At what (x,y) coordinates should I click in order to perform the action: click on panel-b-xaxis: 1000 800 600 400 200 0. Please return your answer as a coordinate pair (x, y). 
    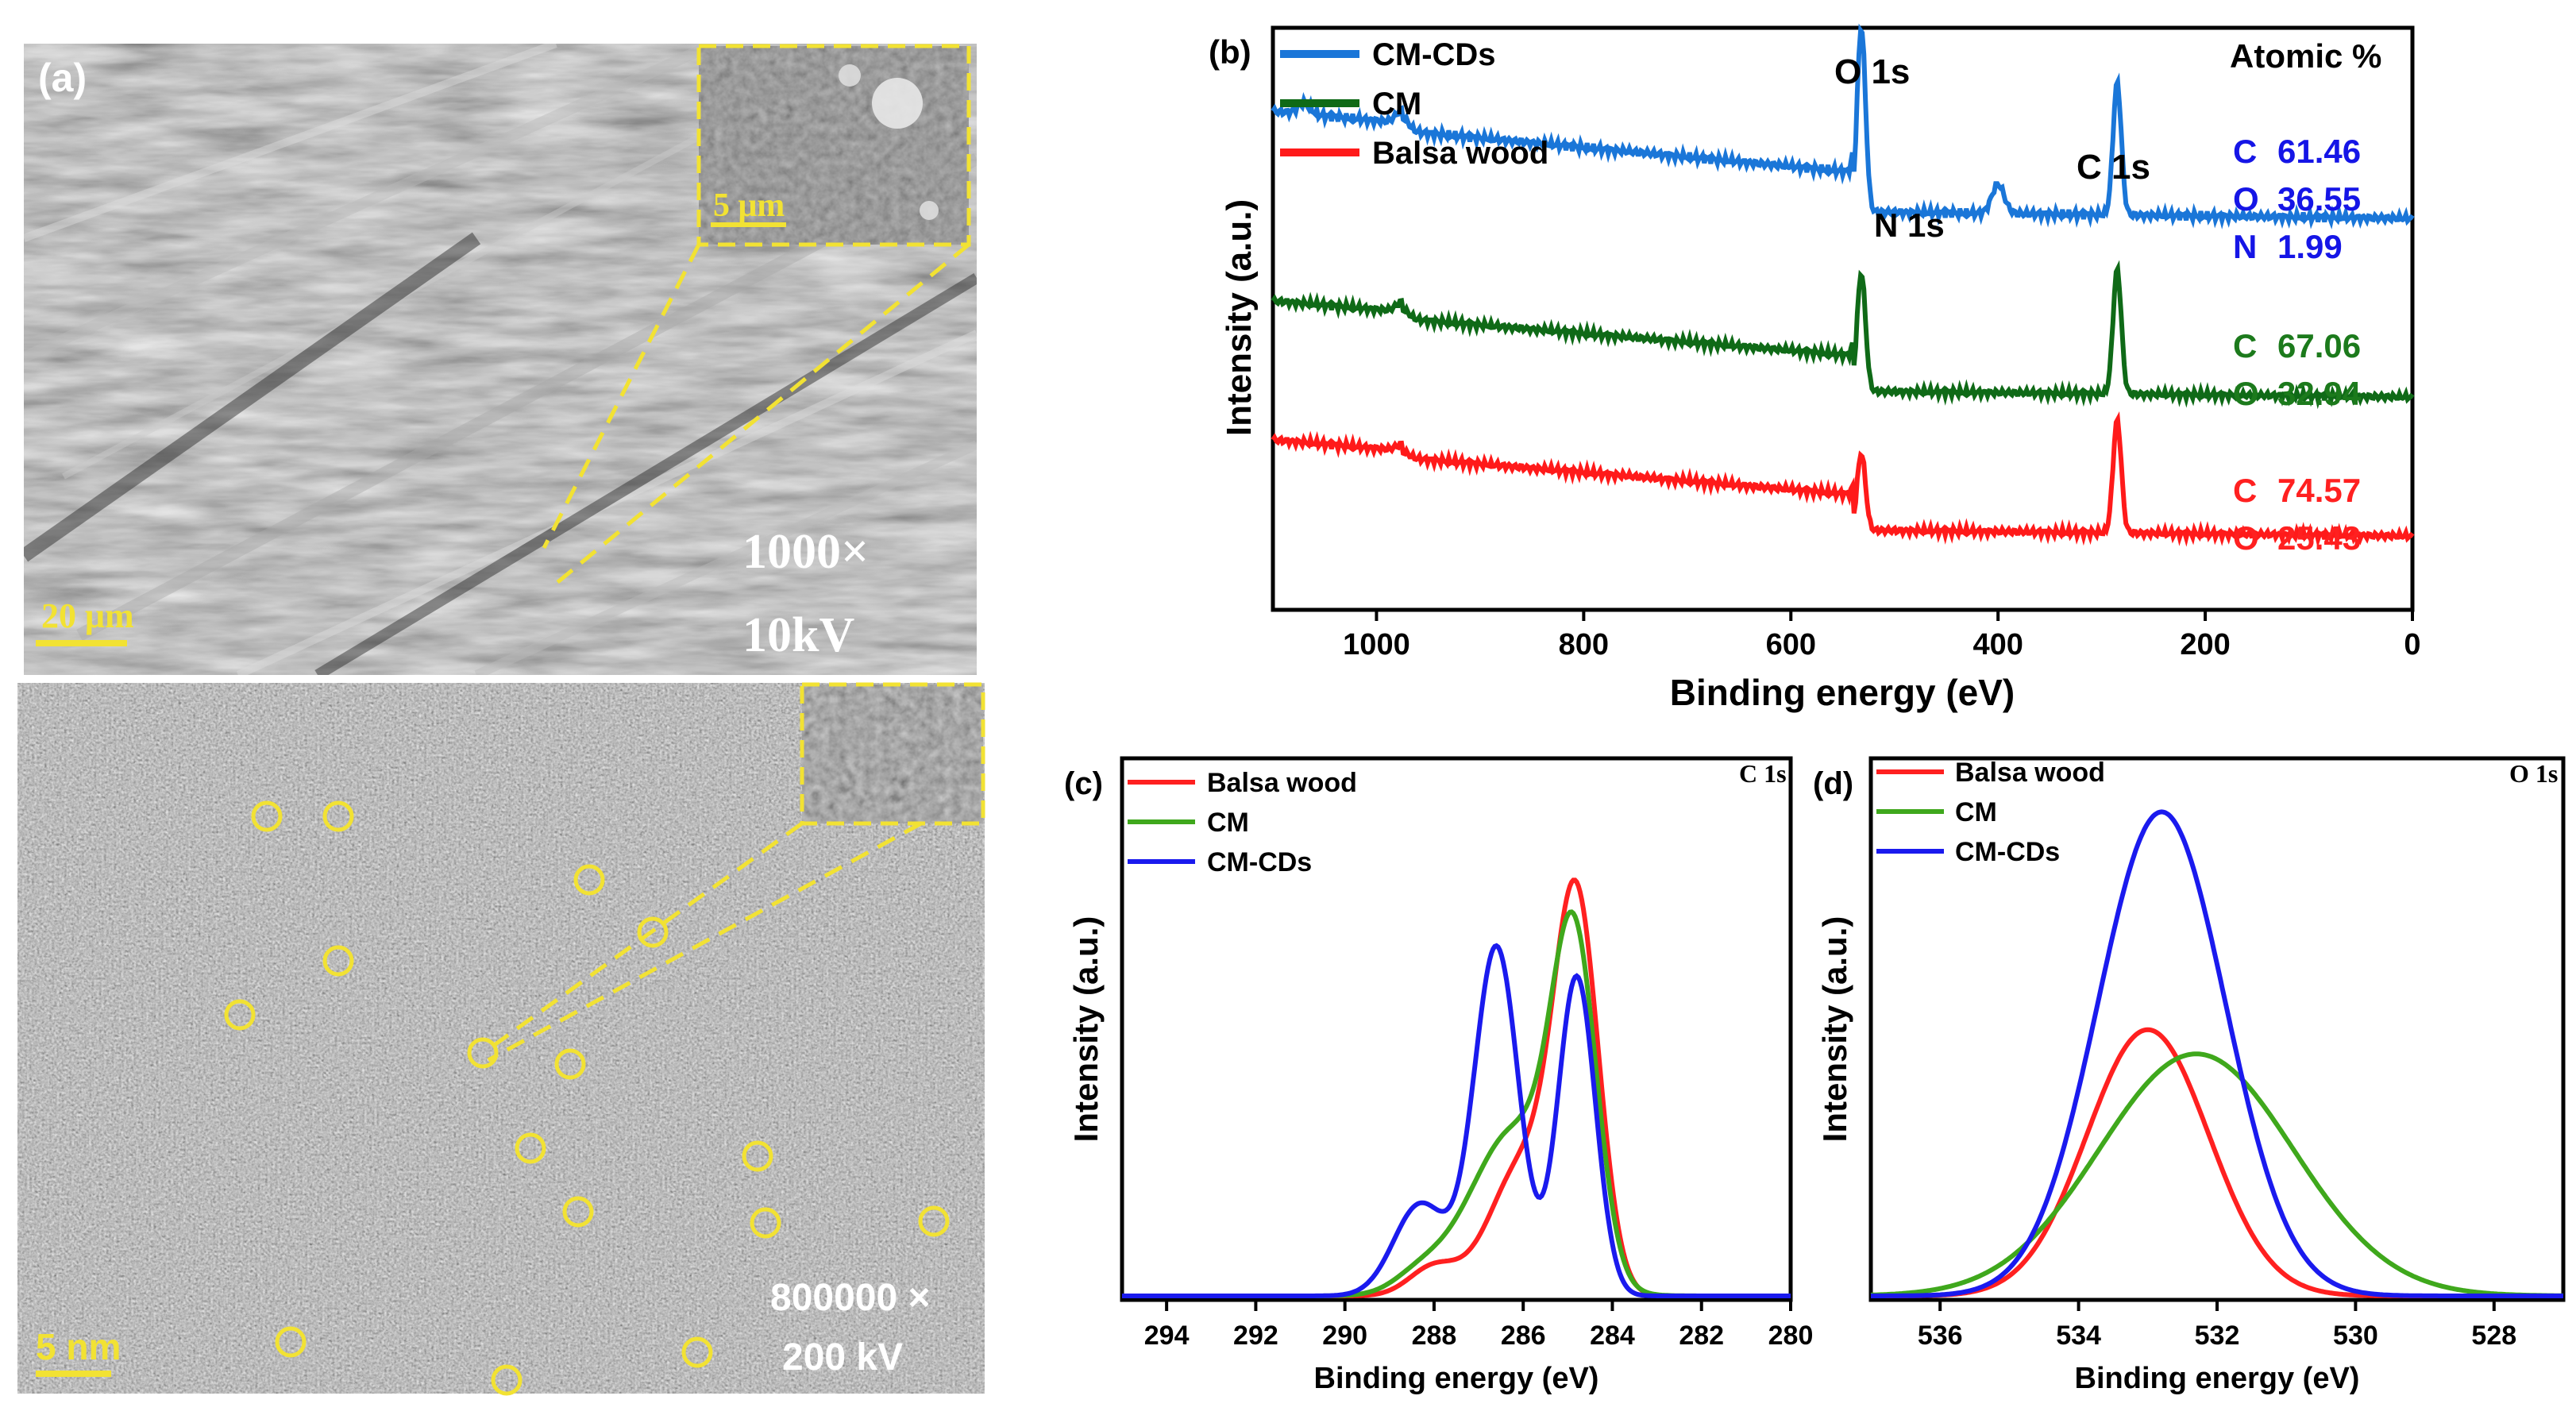
    Looking at the image, I should click on (1882, 635).